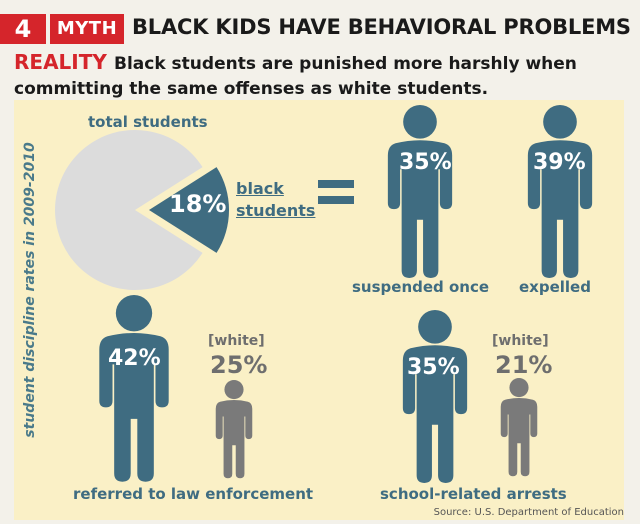  What do you see at coordinates (134, 388) in the screenshot?
I see `person-icon-referred-black` at bounding box center [134, 388].